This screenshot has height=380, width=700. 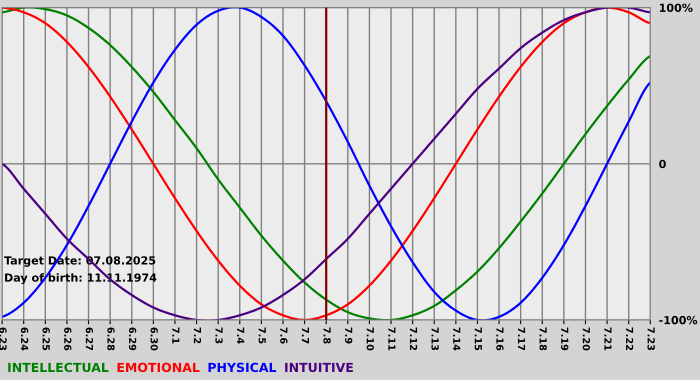 I want to click on y-tick-label: 100%, so click(x=676, y=8).